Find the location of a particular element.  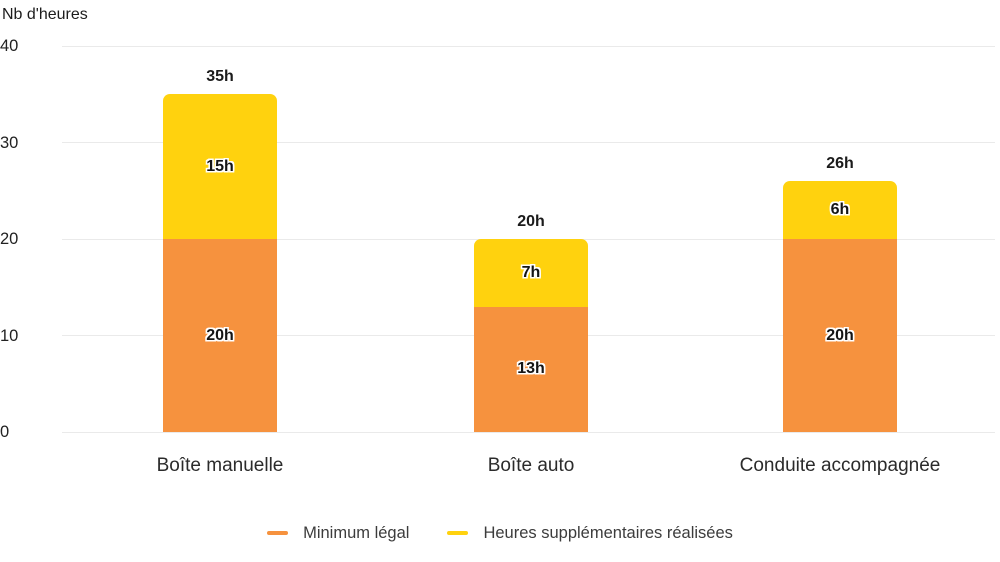

y-tick-label: 40 is located at coordinates (9, 46).